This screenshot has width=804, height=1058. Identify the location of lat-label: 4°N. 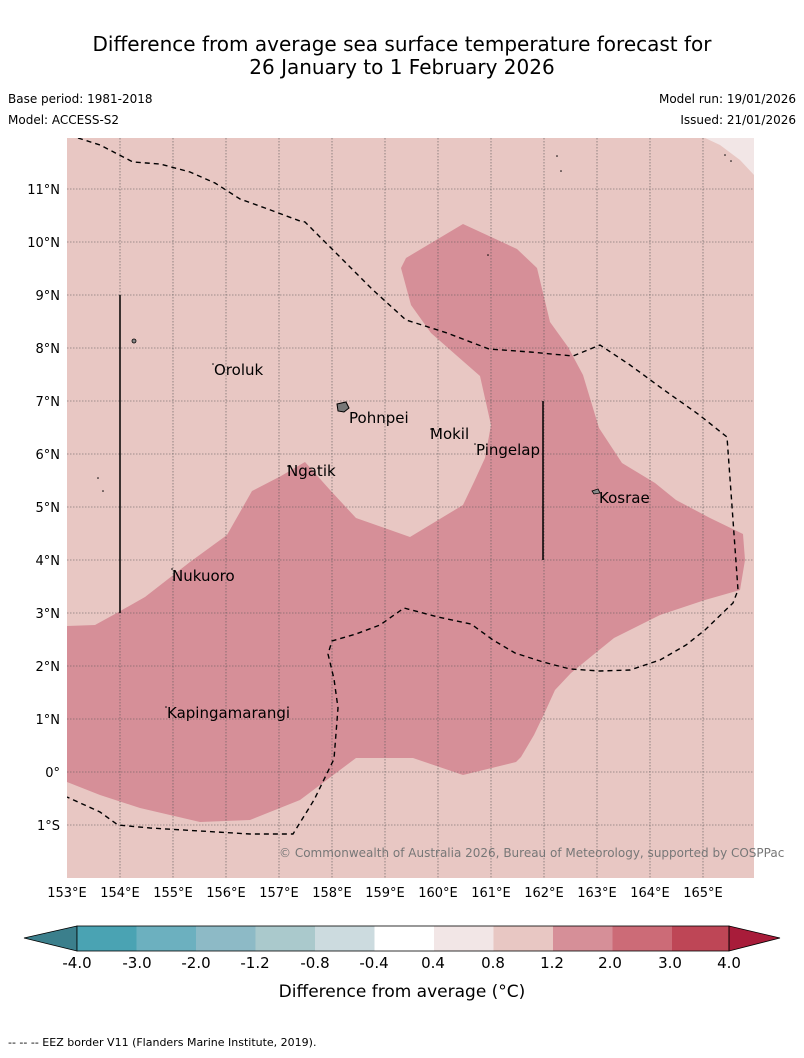
(48, 561).